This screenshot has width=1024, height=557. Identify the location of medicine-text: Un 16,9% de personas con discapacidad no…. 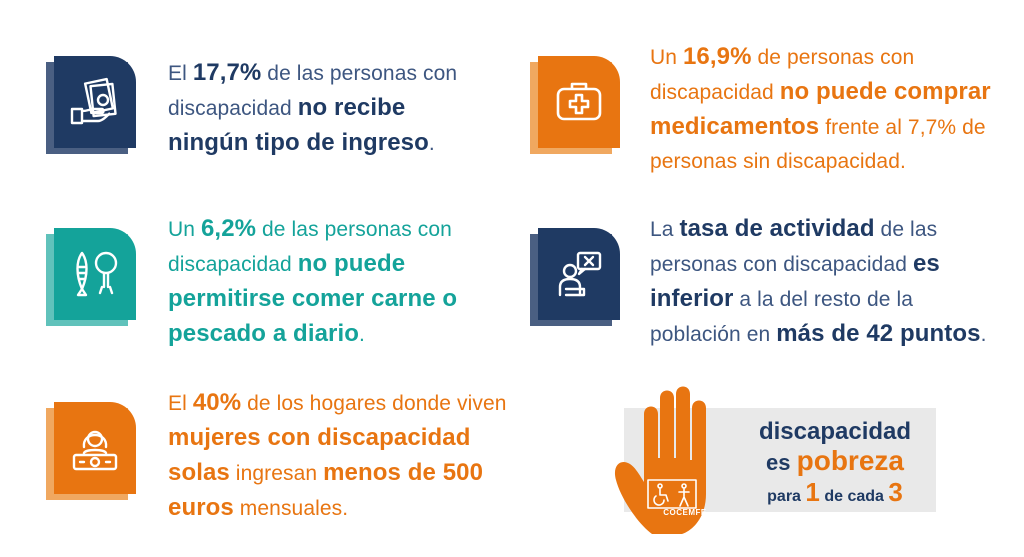
(820, 108).